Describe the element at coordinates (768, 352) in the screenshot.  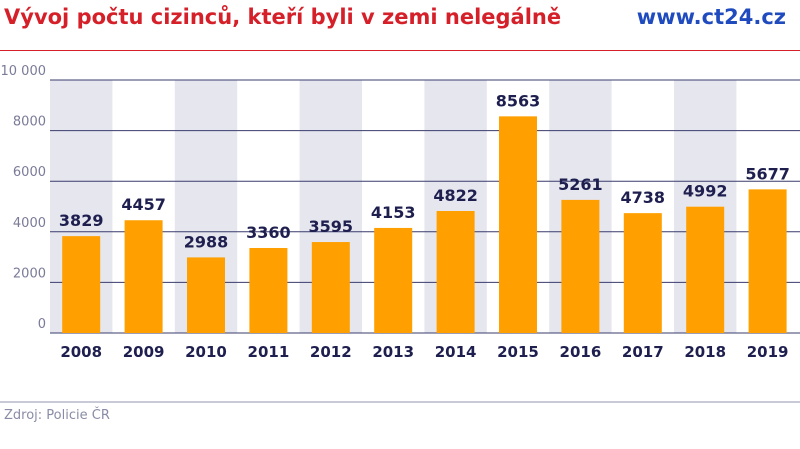
I see `x-tick-label: 2019` at that location.